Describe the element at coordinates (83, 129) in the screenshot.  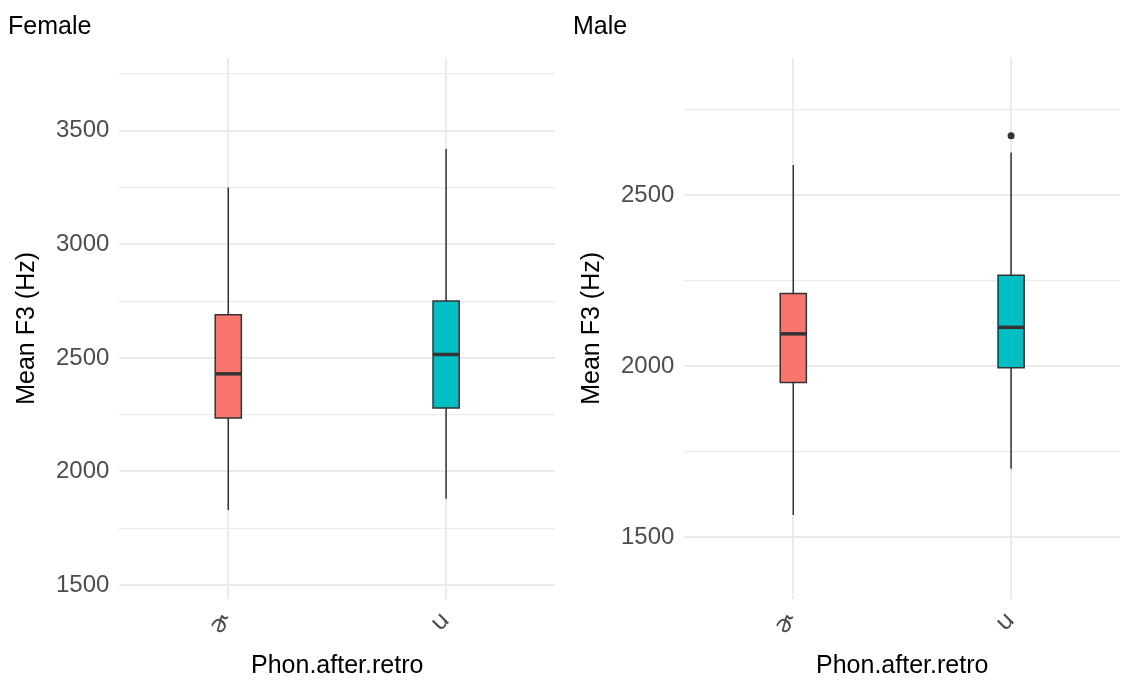
I see `y-tick-label: 3500` at that location.